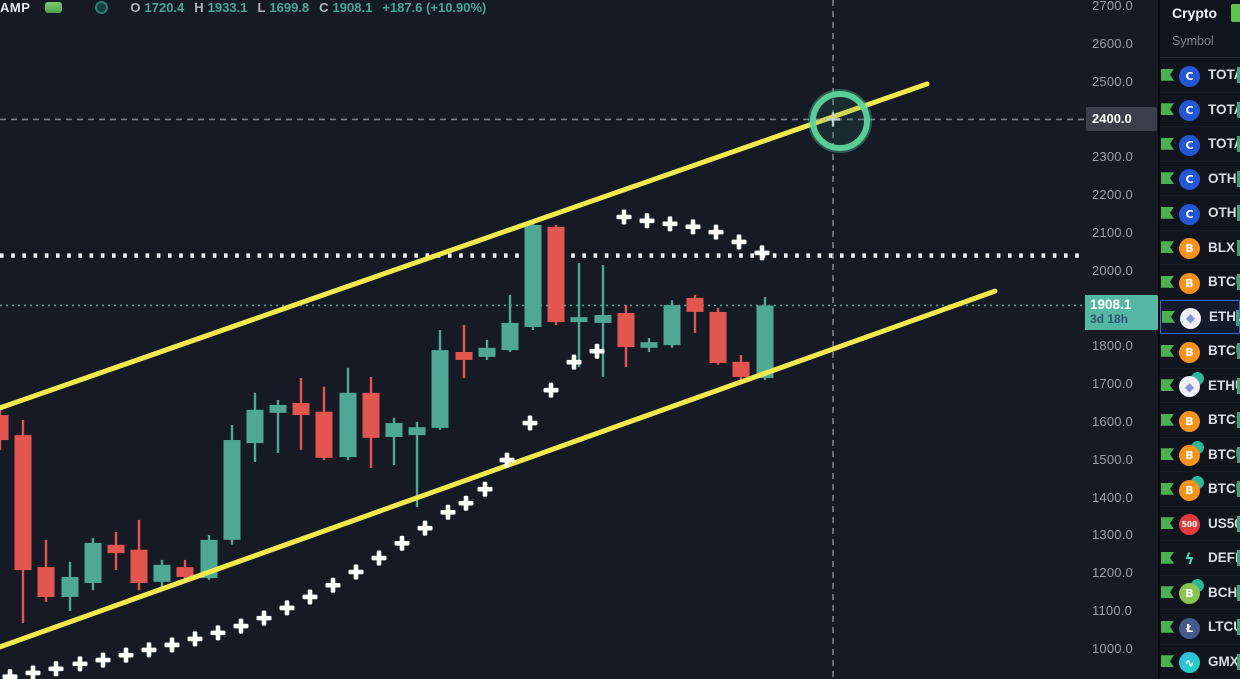 The width and height of the screenshot is (1240, 679). I want to click on symbol-label: GMX, so click(1223, 661).